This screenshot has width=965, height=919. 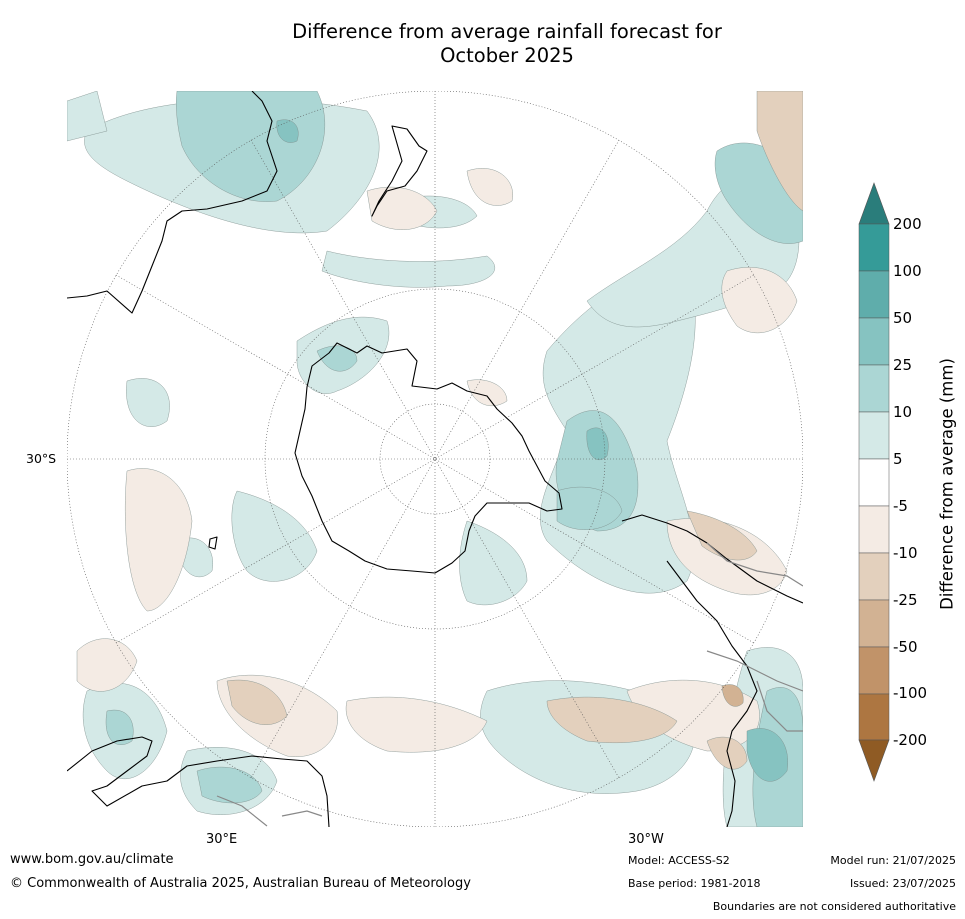 I want to click on colorbar-tick: 25, so click(x=903, y=365).